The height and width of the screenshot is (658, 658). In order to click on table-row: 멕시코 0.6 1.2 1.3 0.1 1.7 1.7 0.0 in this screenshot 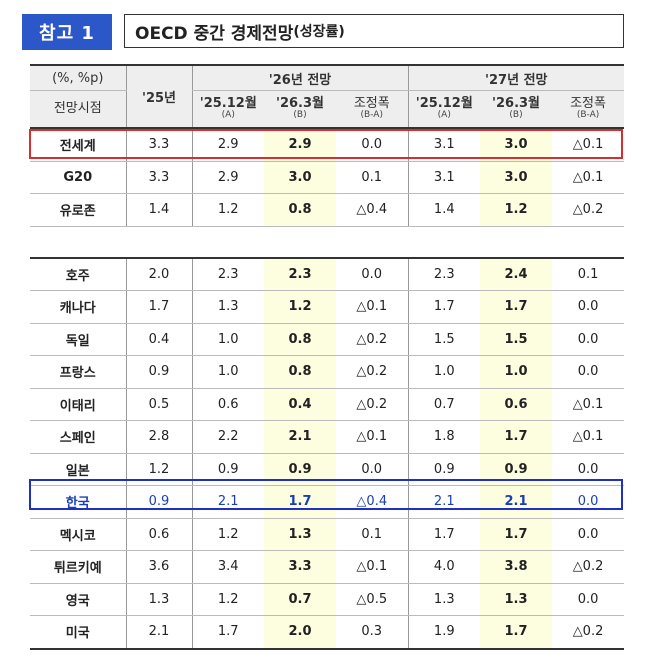, I will do `click(327, 534)`.